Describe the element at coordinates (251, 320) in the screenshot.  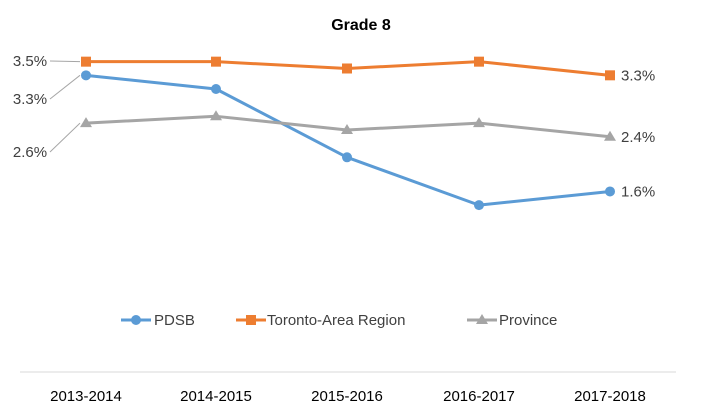
I see `legend-marker-toronto-area-region` at that location.